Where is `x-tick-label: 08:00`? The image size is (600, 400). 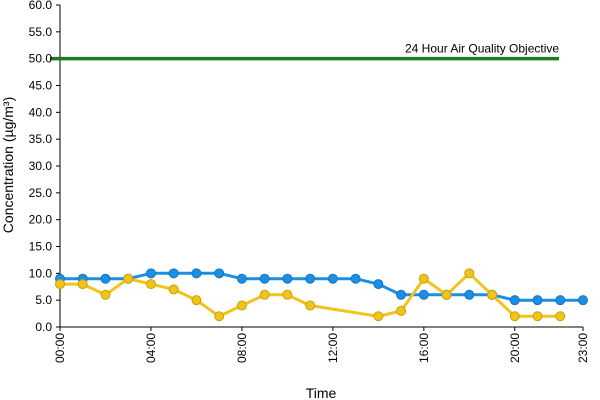 x-tick-label: 08:00 is located at coordinates (242, 348).